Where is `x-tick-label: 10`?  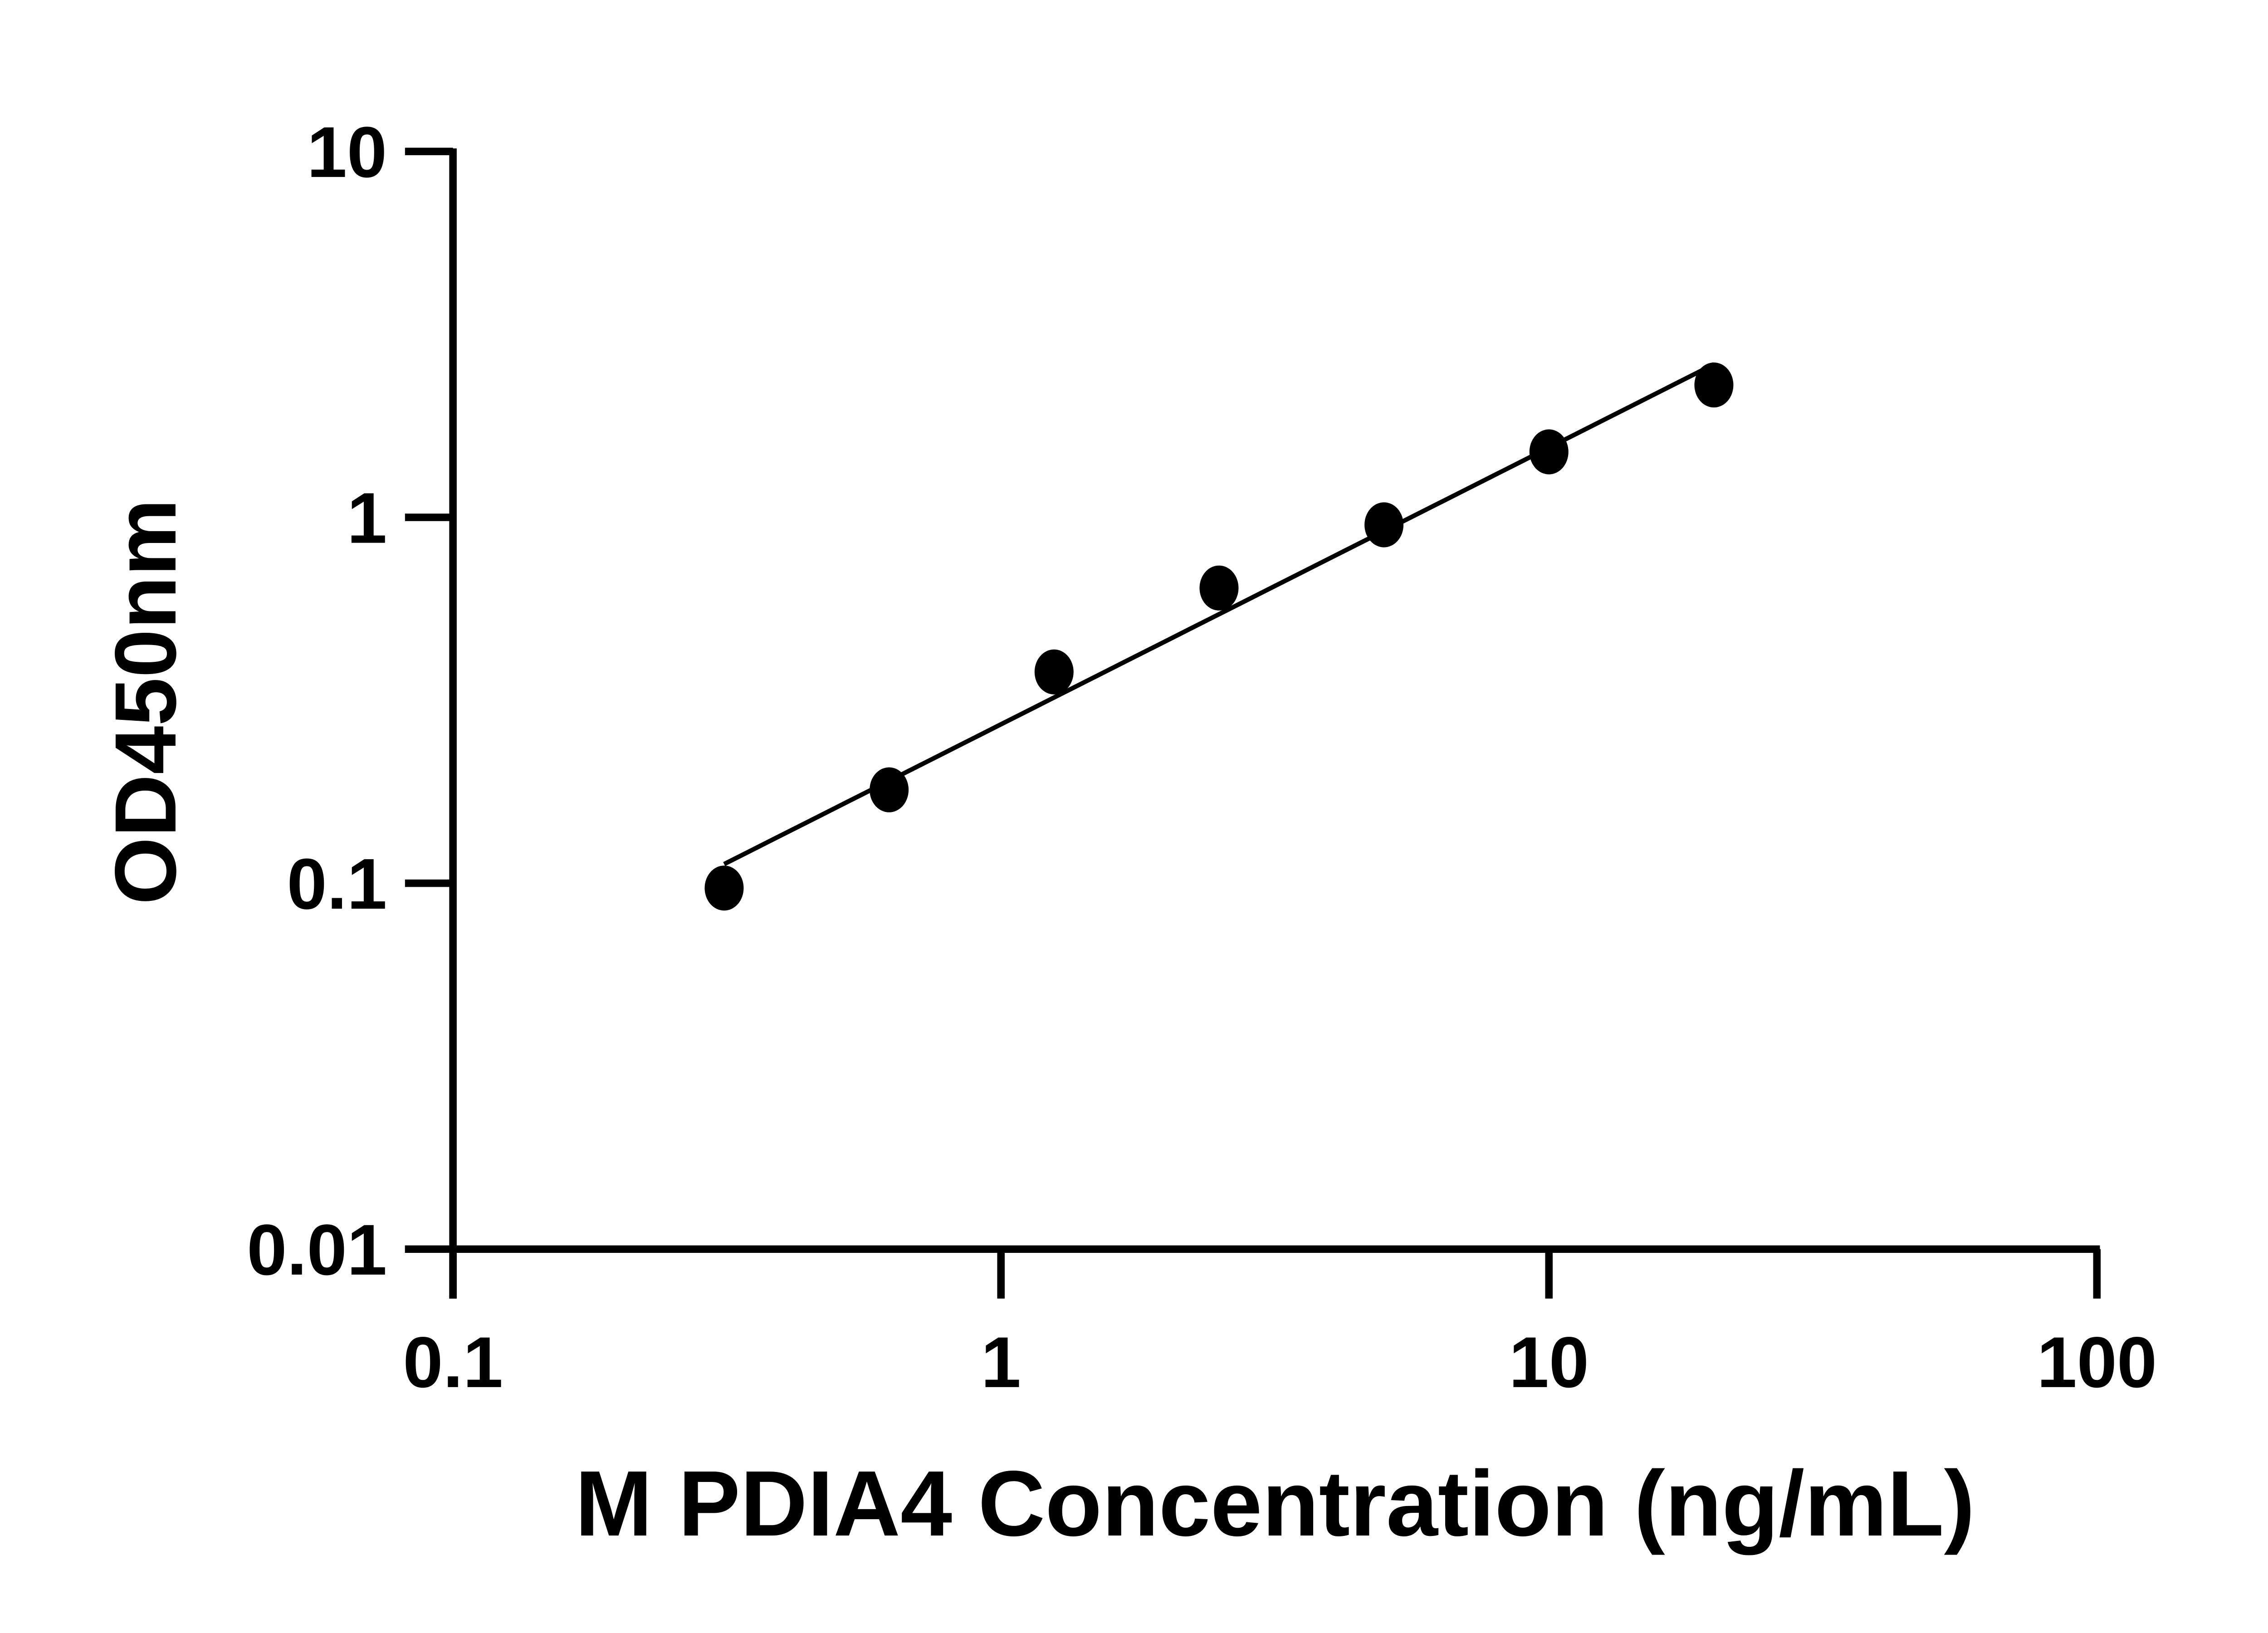 x-tick-label: 10 is located at coordinates (1549, 1362).